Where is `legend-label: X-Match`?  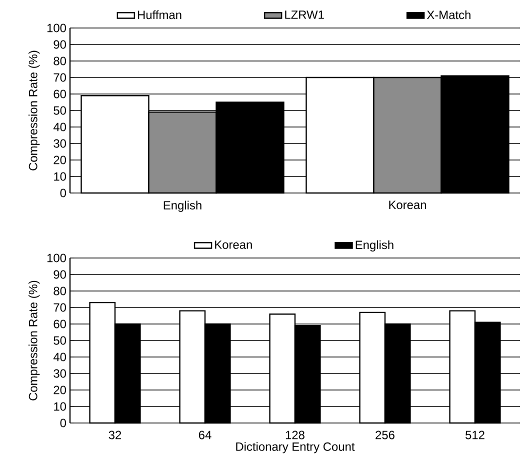 legend-label: X-Match is located at coordinates (448, 15).